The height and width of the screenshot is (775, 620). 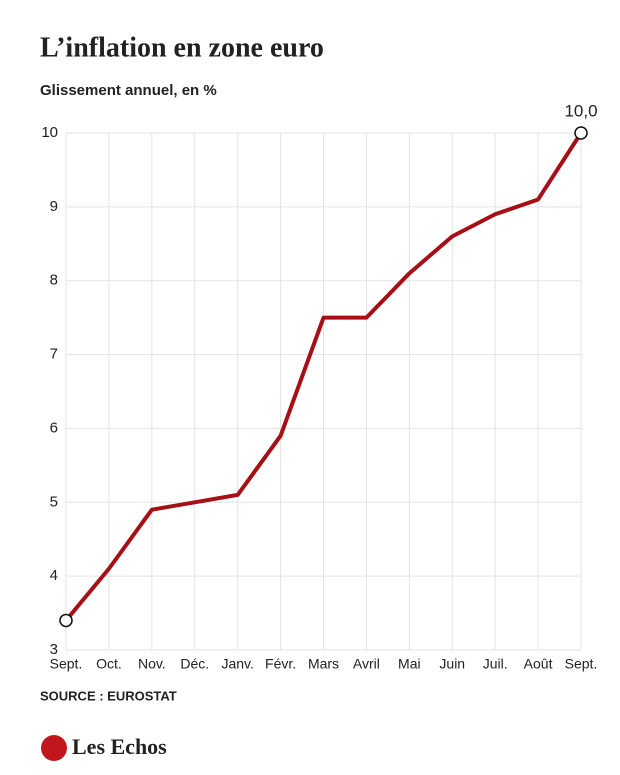 What do you see at coordinates (128, 90) in the screenshot?
I see `chart-subtitle: Glissement annuel, en %` at bounding box center [128, 90].